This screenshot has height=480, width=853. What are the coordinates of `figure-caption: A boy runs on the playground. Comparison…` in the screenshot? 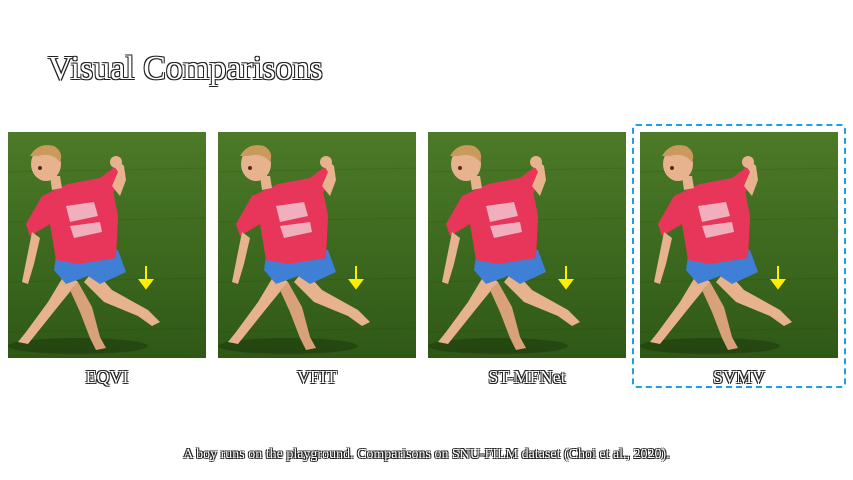 It's located at (426, 454).